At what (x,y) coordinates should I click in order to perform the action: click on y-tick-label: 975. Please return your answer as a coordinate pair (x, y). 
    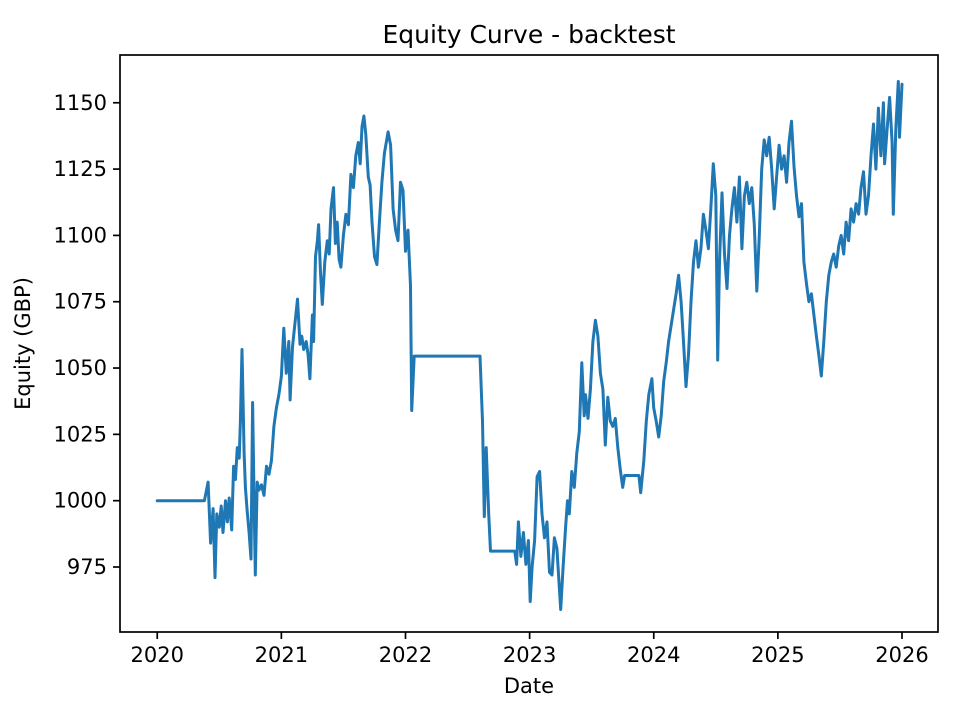
    Looking at the image, I should click on (87, 567).